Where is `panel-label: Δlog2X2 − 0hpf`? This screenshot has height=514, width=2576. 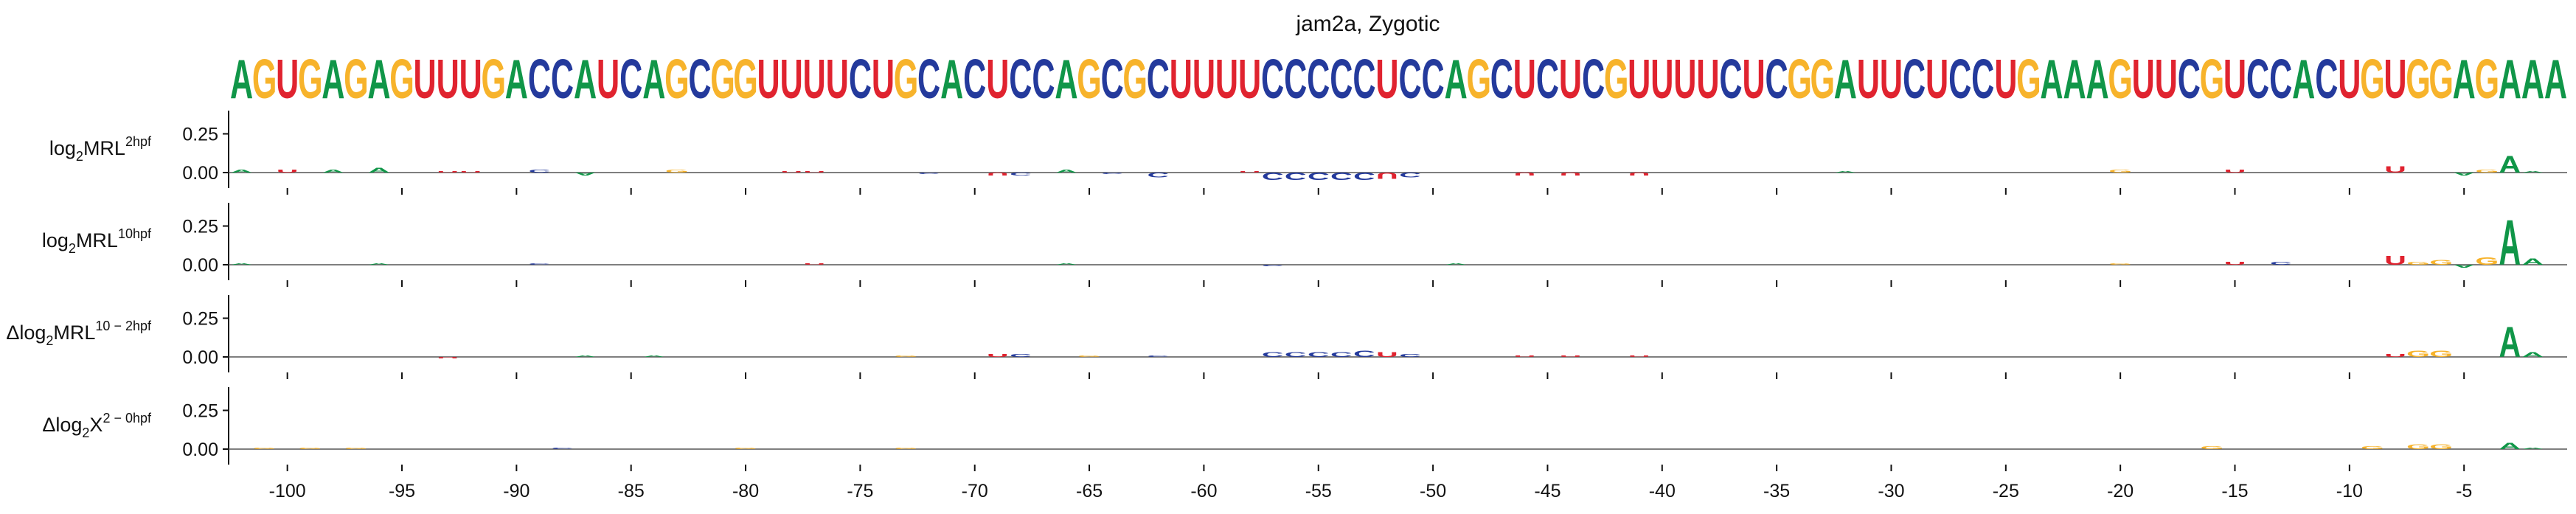
panel-label: Δlog2X2 − 0hpf is located at coordinates (97, 425).